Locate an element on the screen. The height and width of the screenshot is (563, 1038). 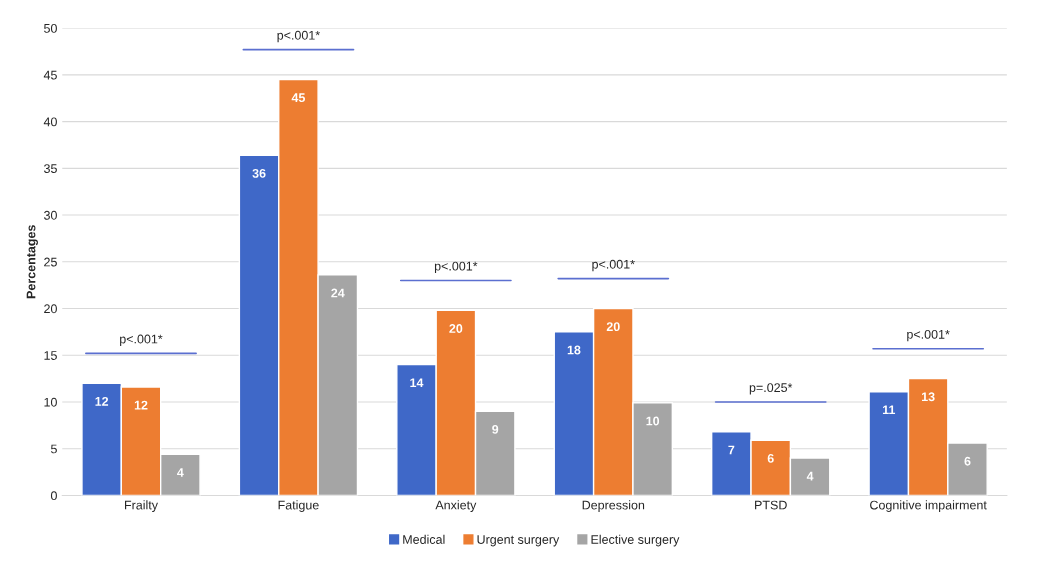
x-tick-label: Fatigue is located at coordinates (298, 506).